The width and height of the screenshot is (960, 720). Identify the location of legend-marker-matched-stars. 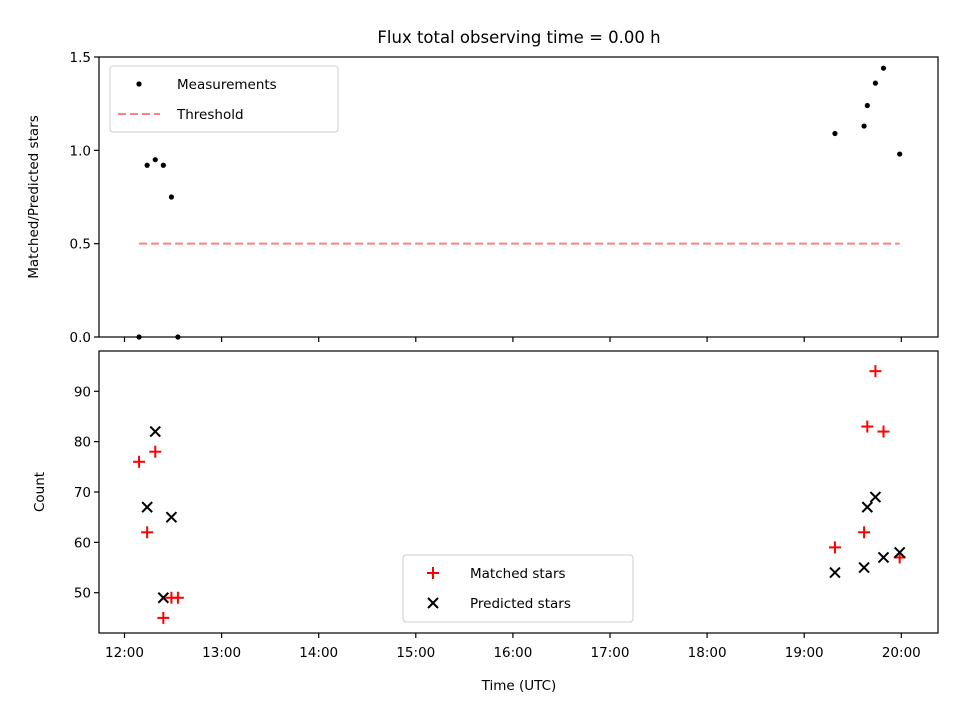
(433, 573).